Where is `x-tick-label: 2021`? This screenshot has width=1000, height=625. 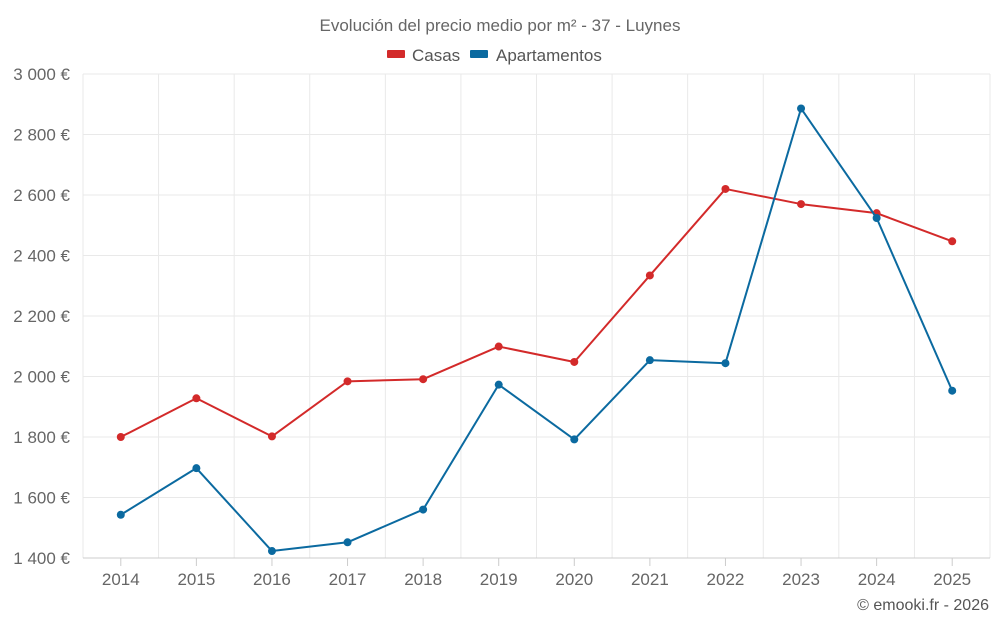 x-tick-label: 2021 is located at coordinates (650, 579).